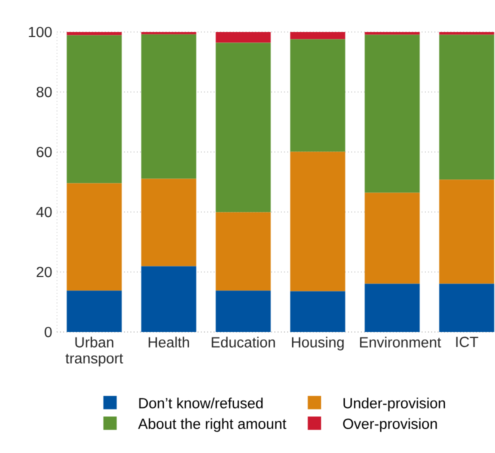  What do you see at coordinates (44, 152) in the screenshot?
I see `y-tick-label: 60` at bounding box center [44, 152].